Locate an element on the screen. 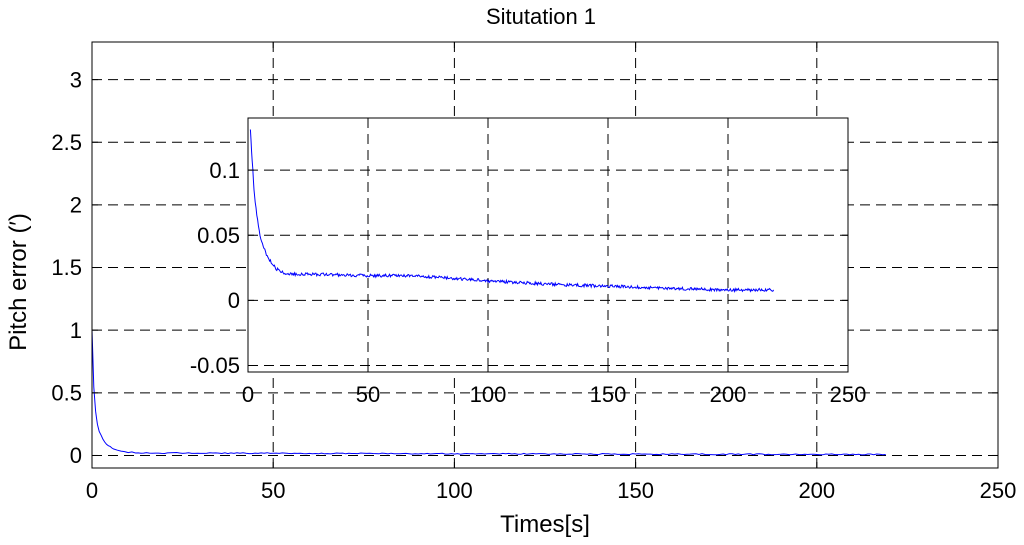 The image size is (1024, 545). y-tick-label: 0.05 is located at coordinates (218, 235).